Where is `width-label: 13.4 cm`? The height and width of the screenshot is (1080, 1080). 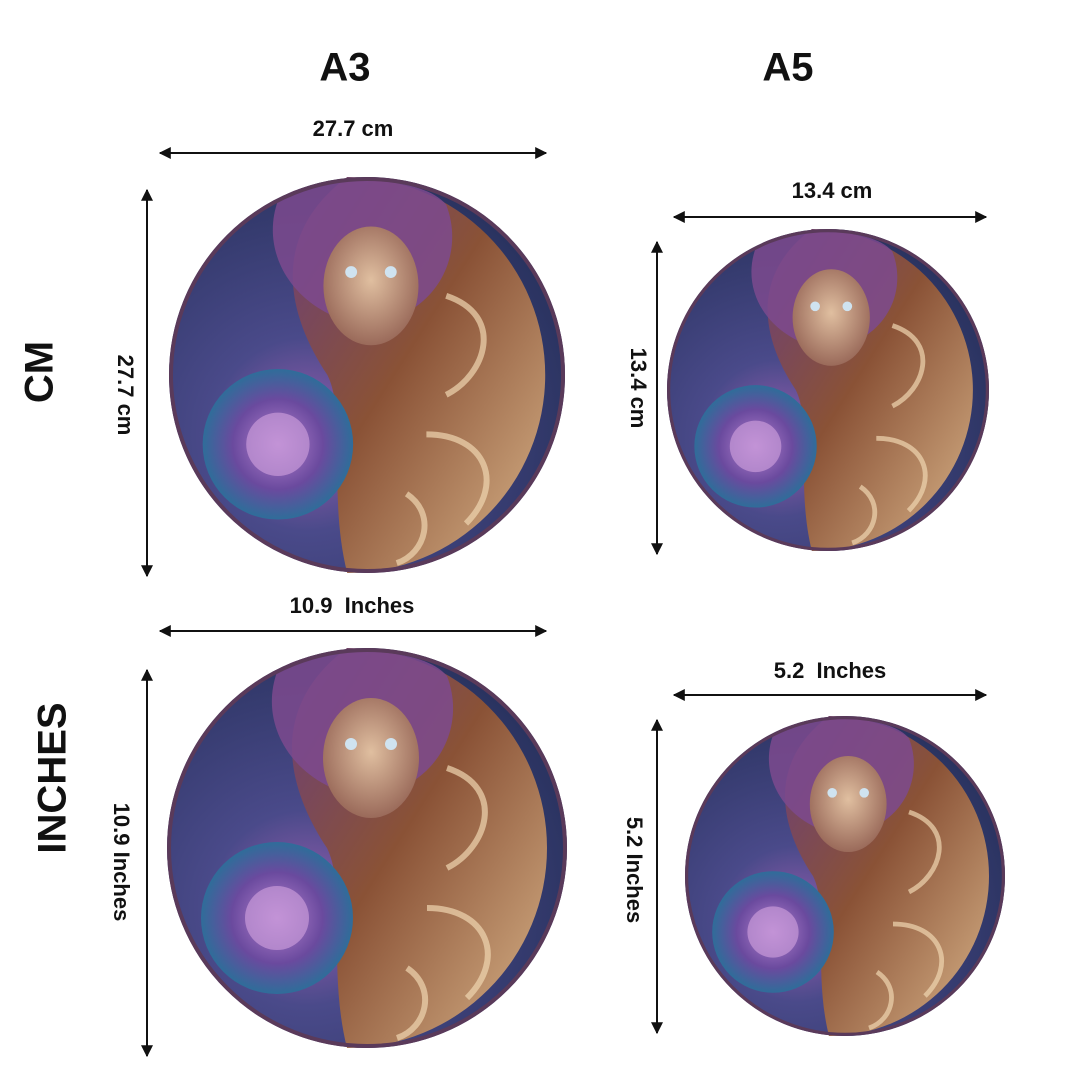 width-label: 13.4 cm is located at coordinates (832, 190).